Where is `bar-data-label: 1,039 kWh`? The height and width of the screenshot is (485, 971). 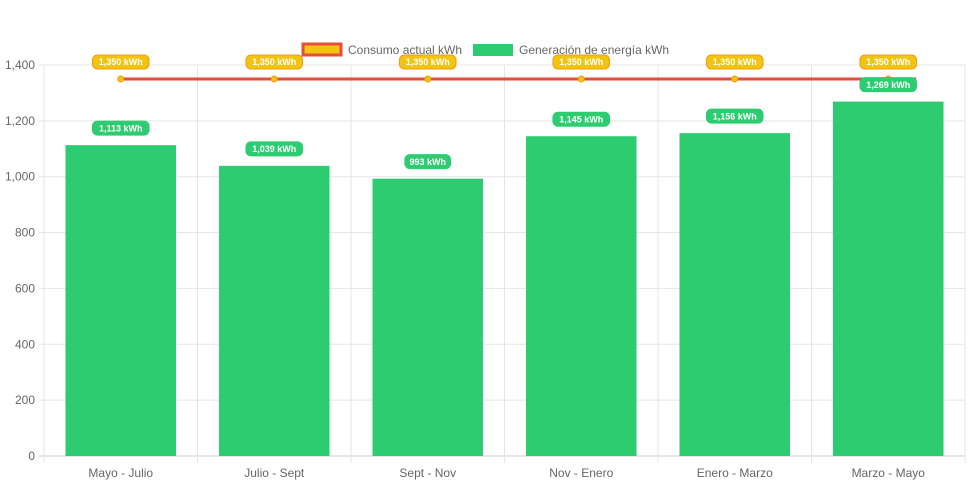 bar-data-label: 1,039 kWh is located at coordinates (274, 149).